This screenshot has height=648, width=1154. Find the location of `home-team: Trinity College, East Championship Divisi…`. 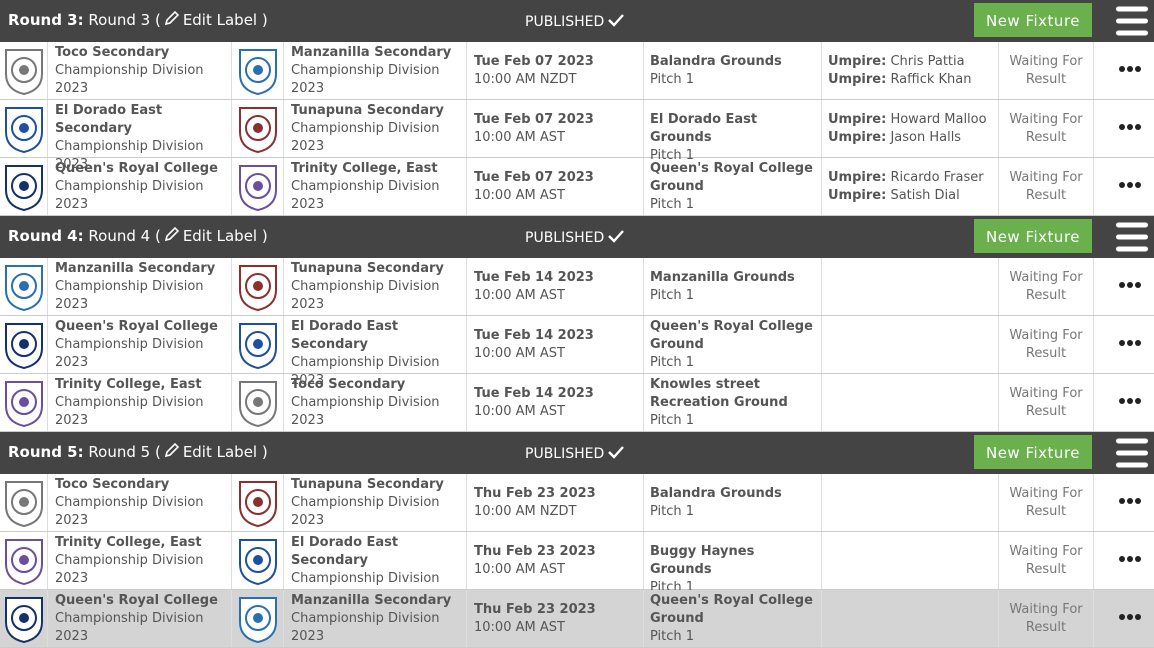

home-team: Trinity College, East Championship Divisi… is located at coordinates (140, 560).